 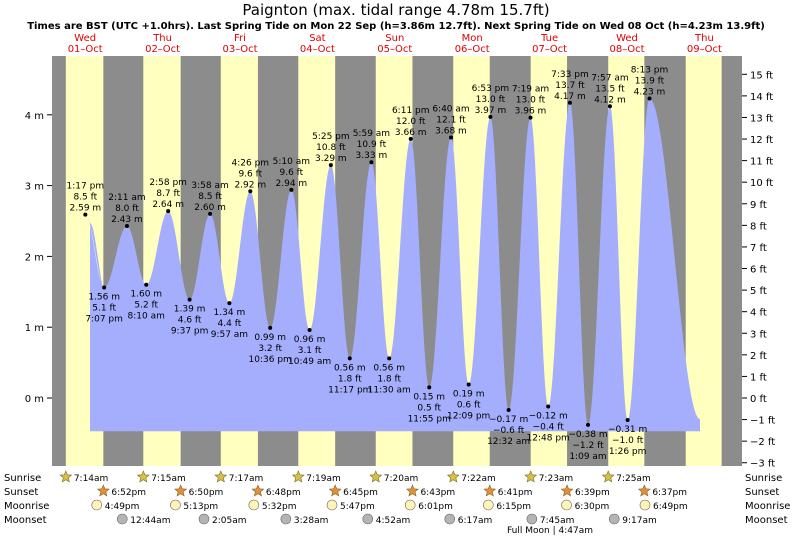 I want to click on sunset-time: 6:52pm, so click(x=128, y=493).